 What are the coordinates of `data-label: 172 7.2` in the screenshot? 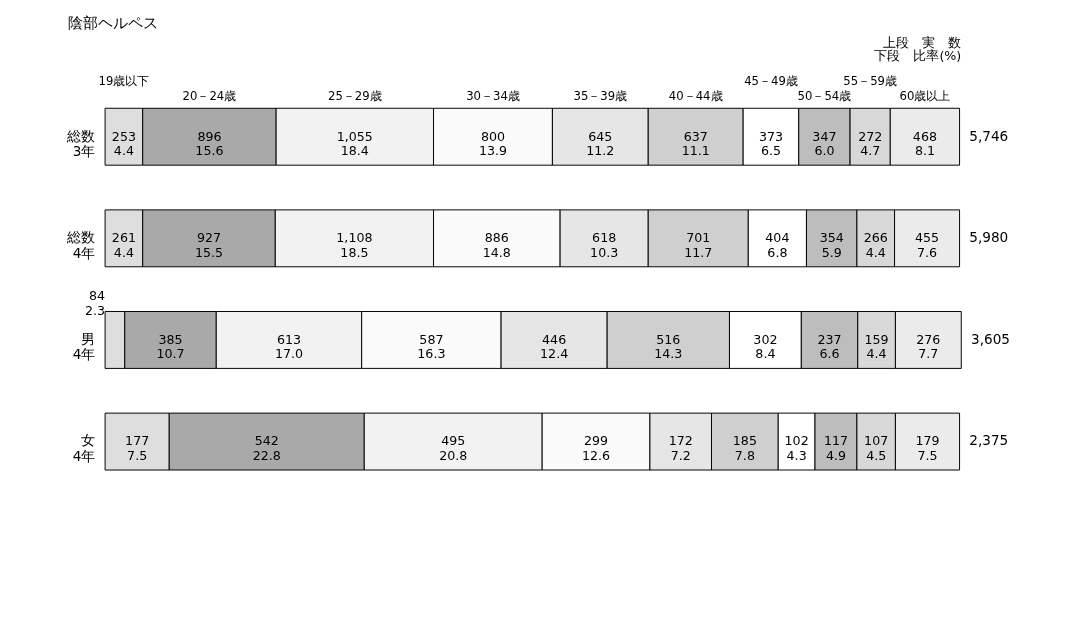 It's located at (680, 448).